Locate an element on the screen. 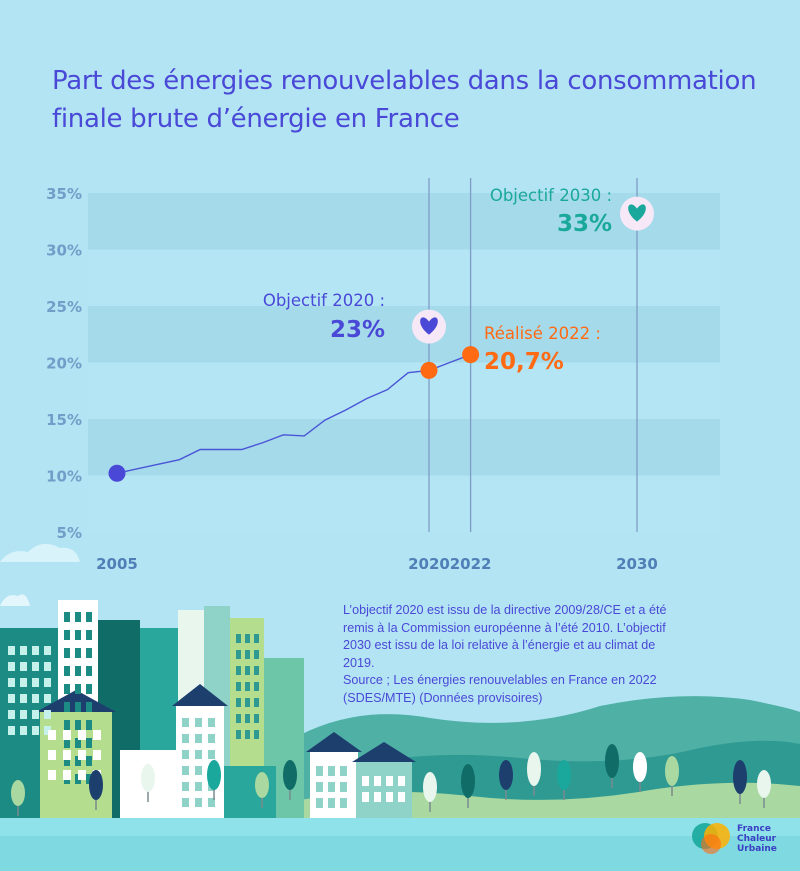 The height and width of the screenshot is (871, 800). x-tick-label: 2030 is located at coordinates (637, 564).